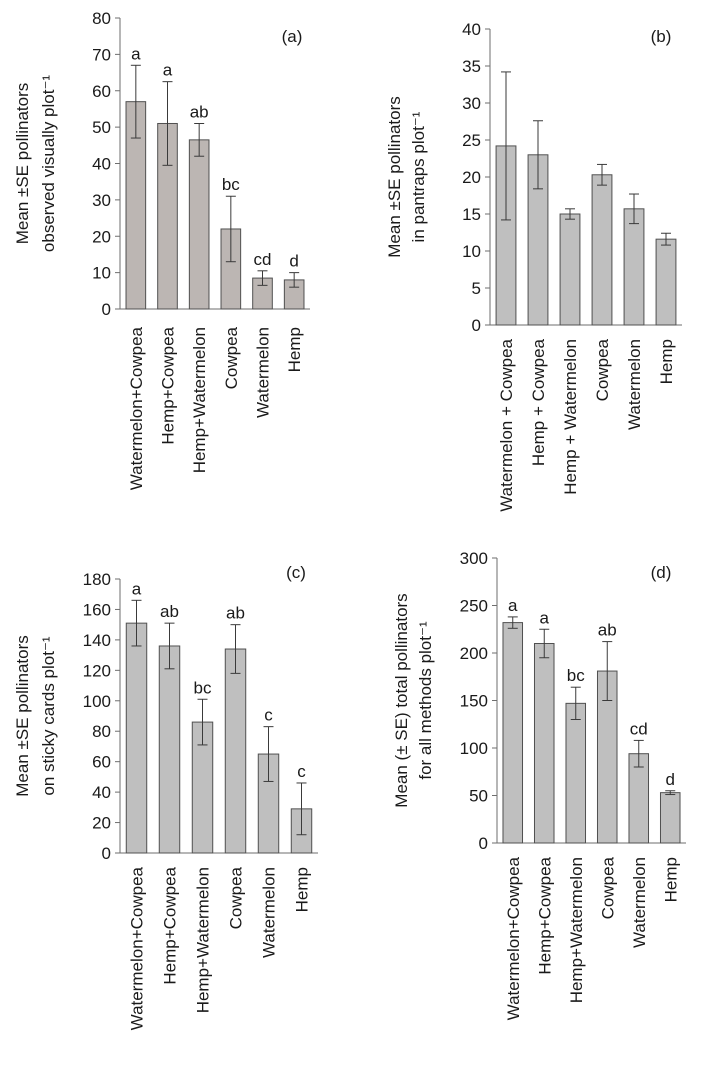  What do you see at coordinates (661, 572) in the screenshot?
I see `panel-label: (d)` at bounding box center [661, 572].